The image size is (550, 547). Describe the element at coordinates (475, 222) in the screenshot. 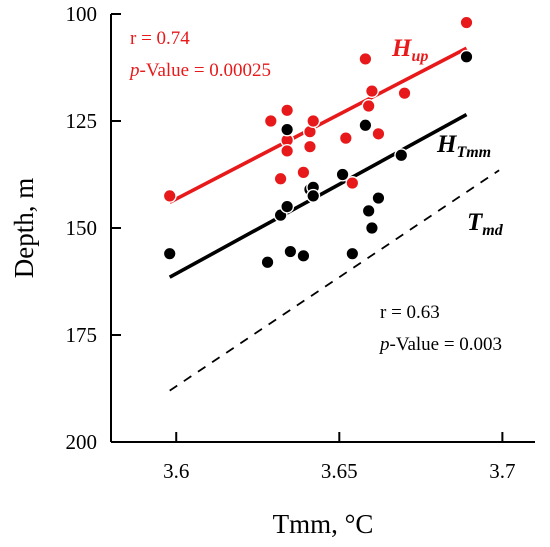

I see `tmd-label-main: T` at that location.